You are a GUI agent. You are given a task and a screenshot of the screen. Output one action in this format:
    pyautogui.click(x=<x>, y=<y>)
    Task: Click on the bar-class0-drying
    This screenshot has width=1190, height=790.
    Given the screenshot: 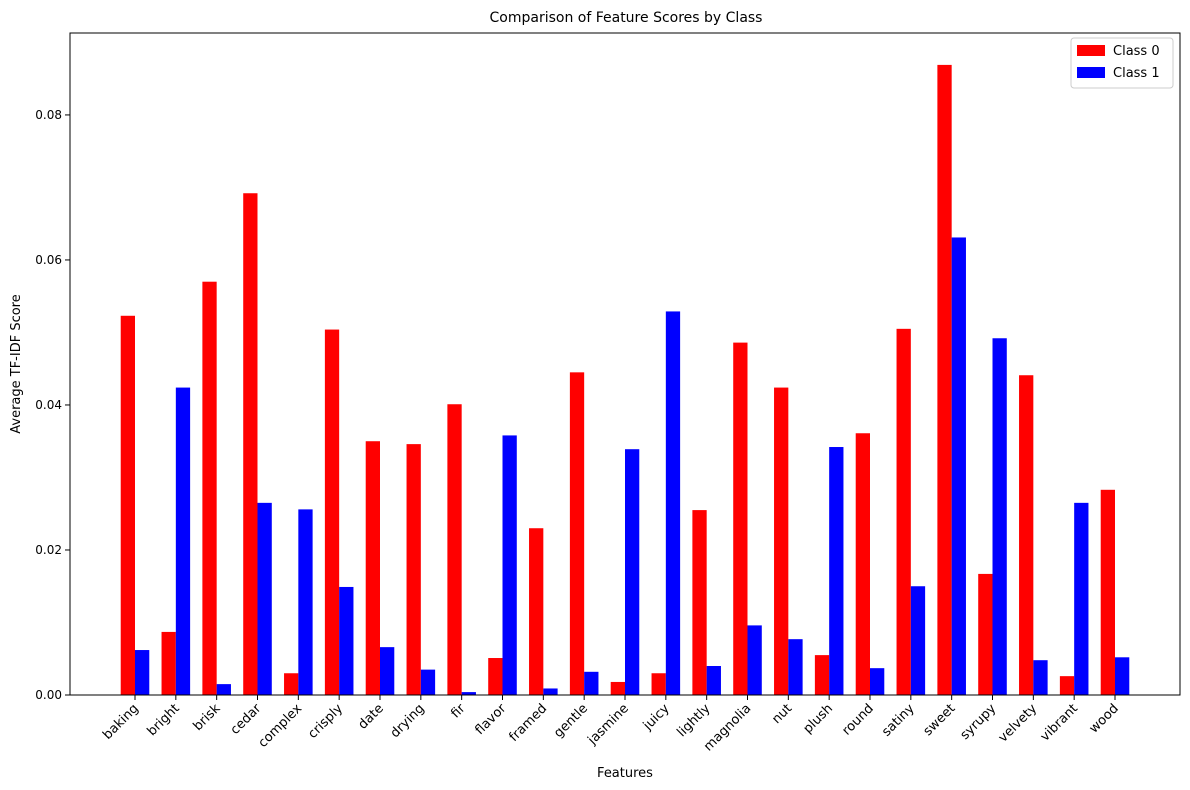 What is the action you would take?
    pyautogui.click(x=413, y=569)
    